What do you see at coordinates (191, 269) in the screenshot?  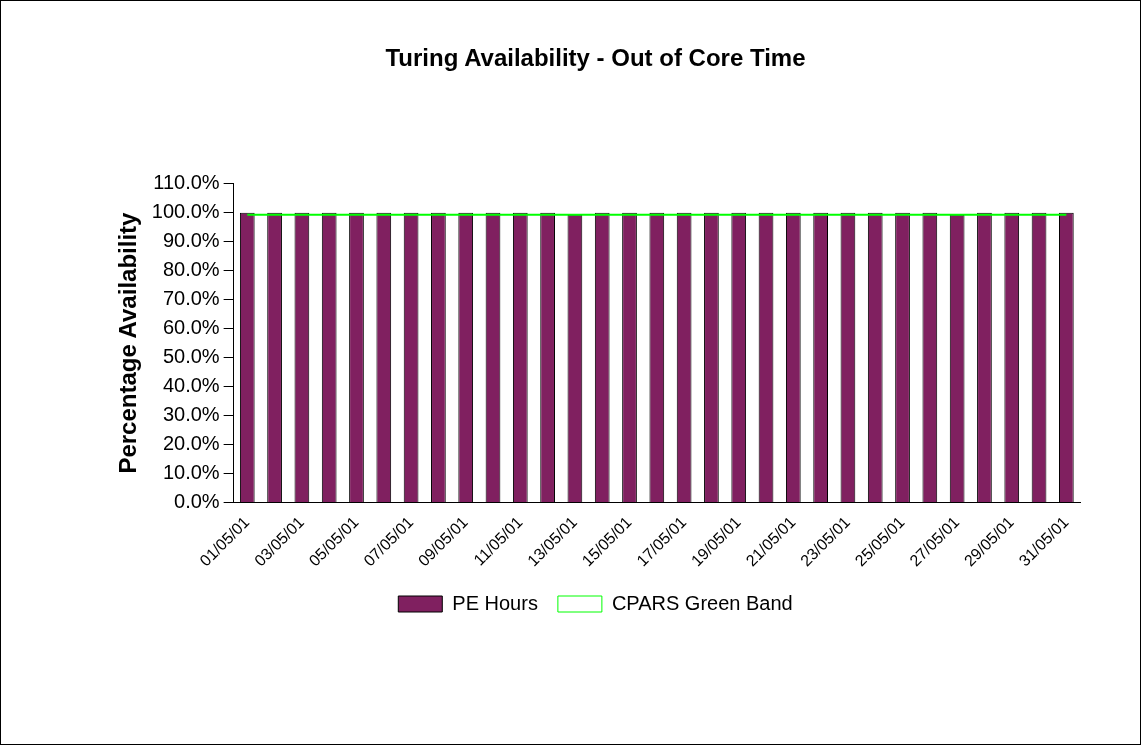 I see `y-tick-label: 80.0%` at bounding box center [191, 269].